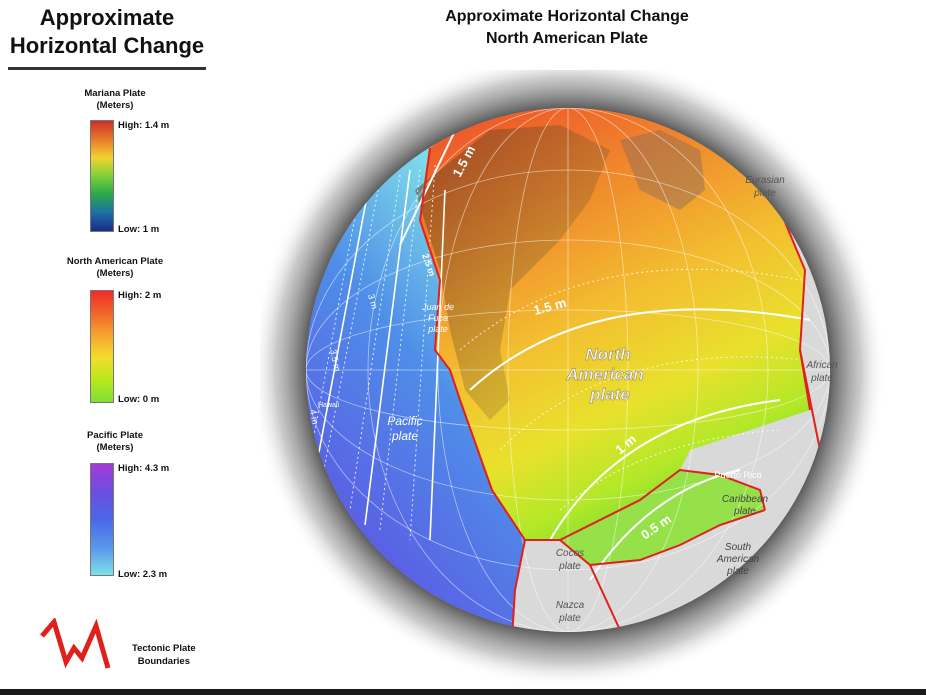 This screenshot has width=926, height=695. Describe the element at coordinates (115, 435) in the screenshot. I see `pacific-legend-name: Pacific Plate` at that location.